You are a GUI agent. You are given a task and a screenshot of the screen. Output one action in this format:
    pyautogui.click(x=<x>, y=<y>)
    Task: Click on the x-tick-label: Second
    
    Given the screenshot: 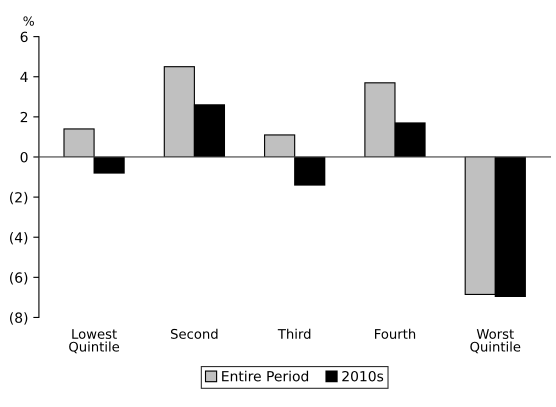 What is the action you would take?
    pyautogui.click(x=194, y=333)
    